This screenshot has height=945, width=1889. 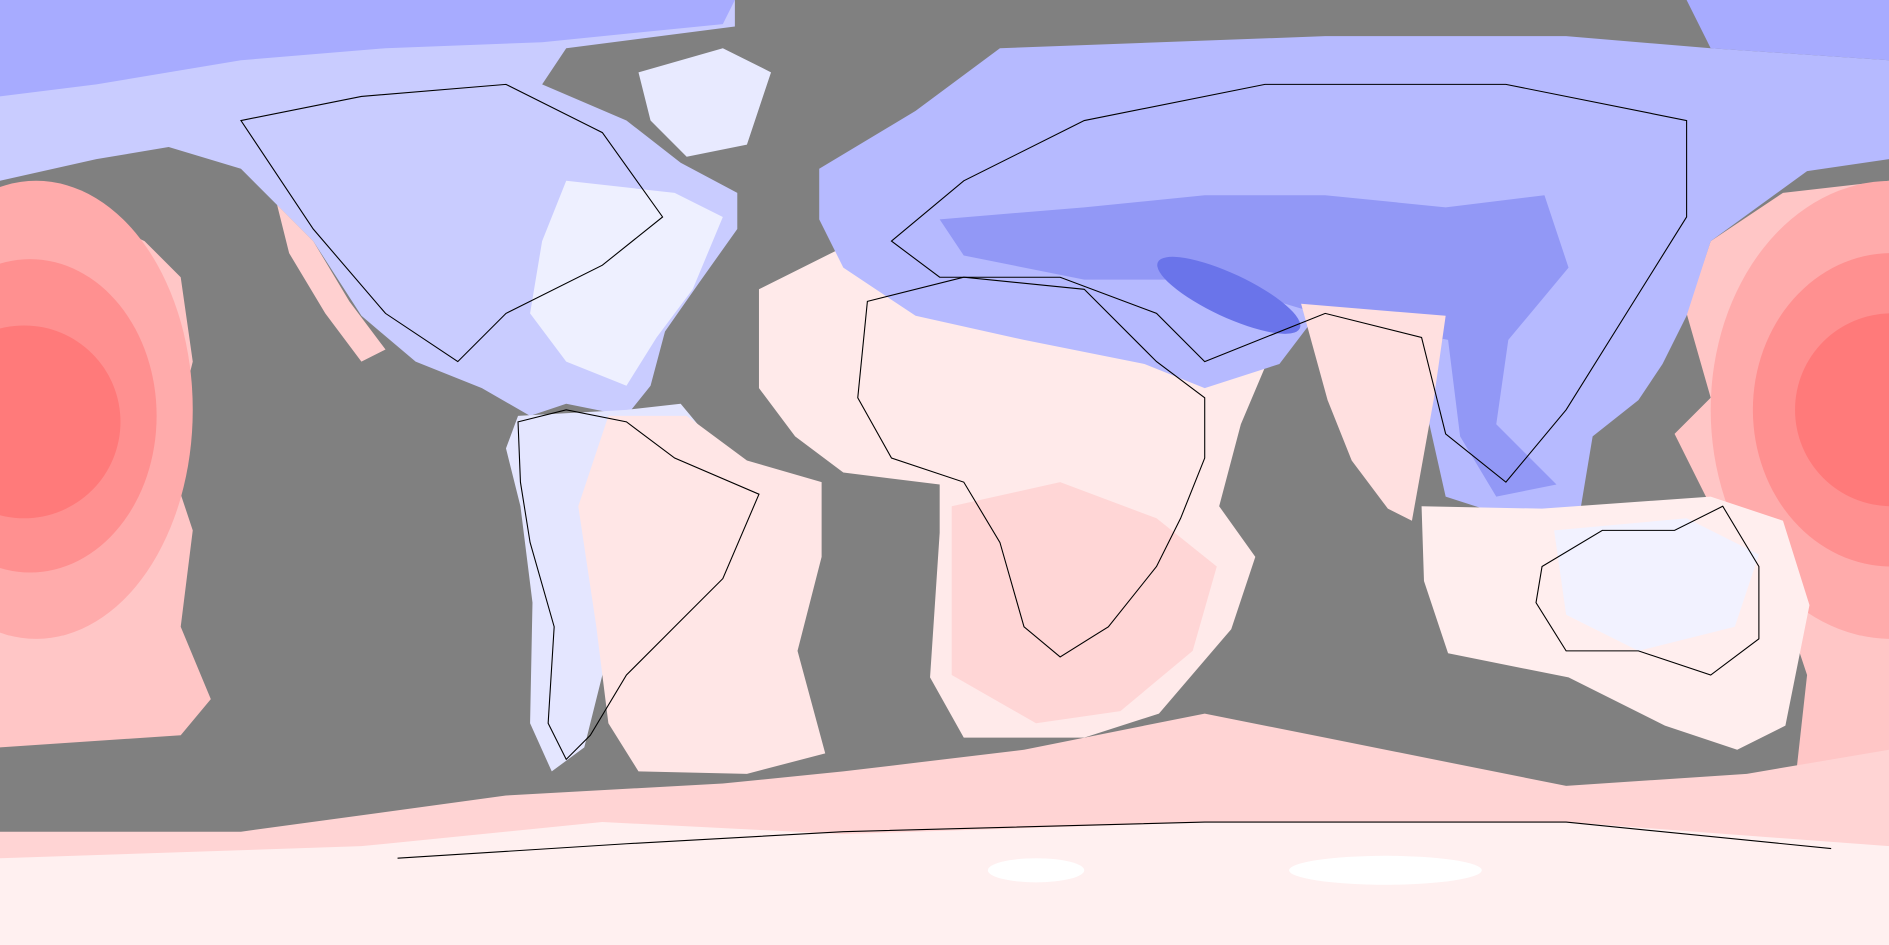 What do you see at coordinates (1781, 482) in the screenshot?
I see `pacific-warm-right` at bounding box center [1781, 482].